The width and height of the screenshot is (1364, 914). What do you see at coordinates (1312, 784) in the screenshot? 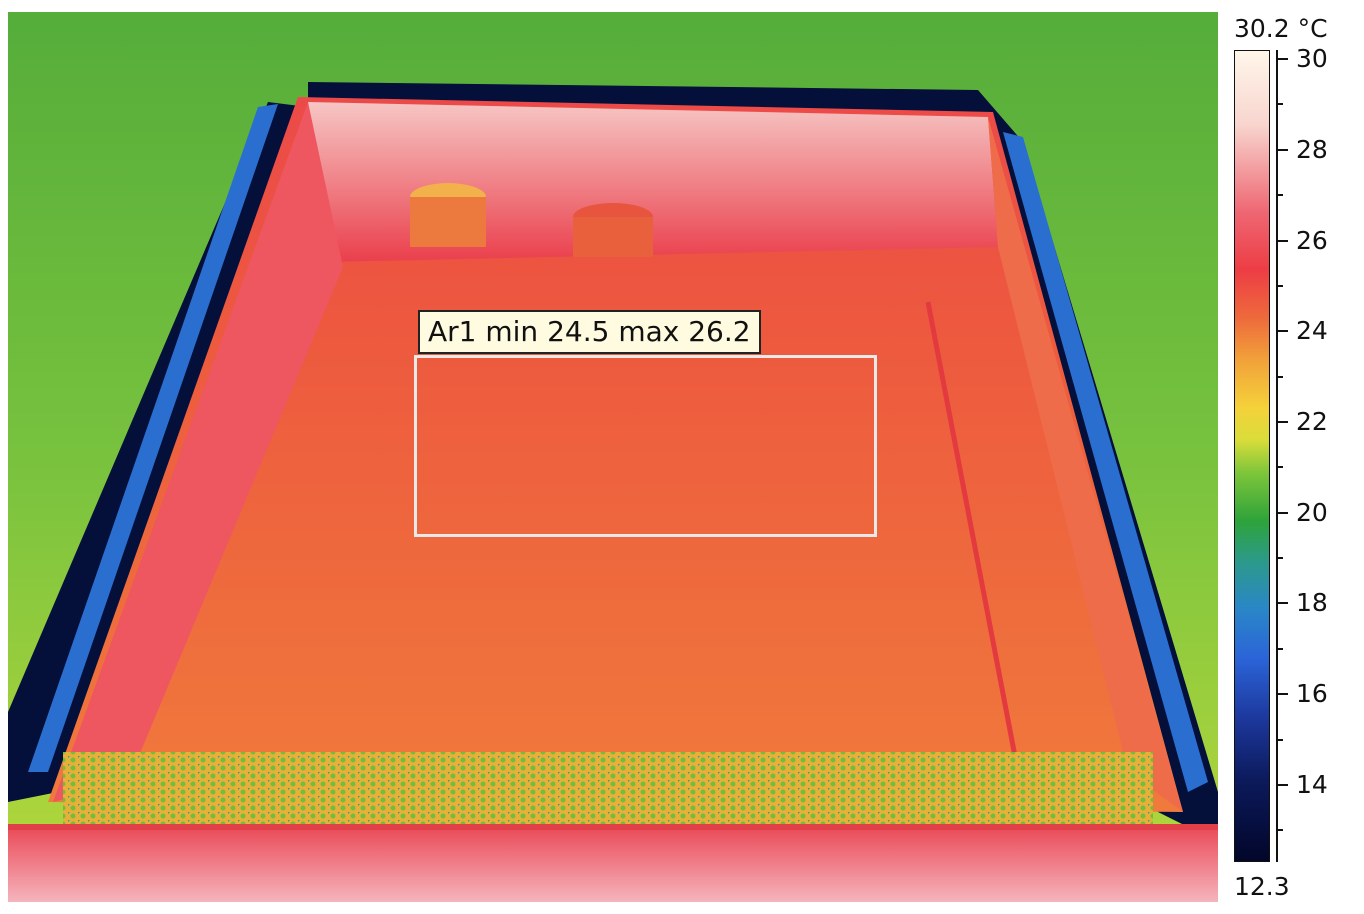
I see `colorbar-tick-label: 14` at bounding box center [1312, 784].